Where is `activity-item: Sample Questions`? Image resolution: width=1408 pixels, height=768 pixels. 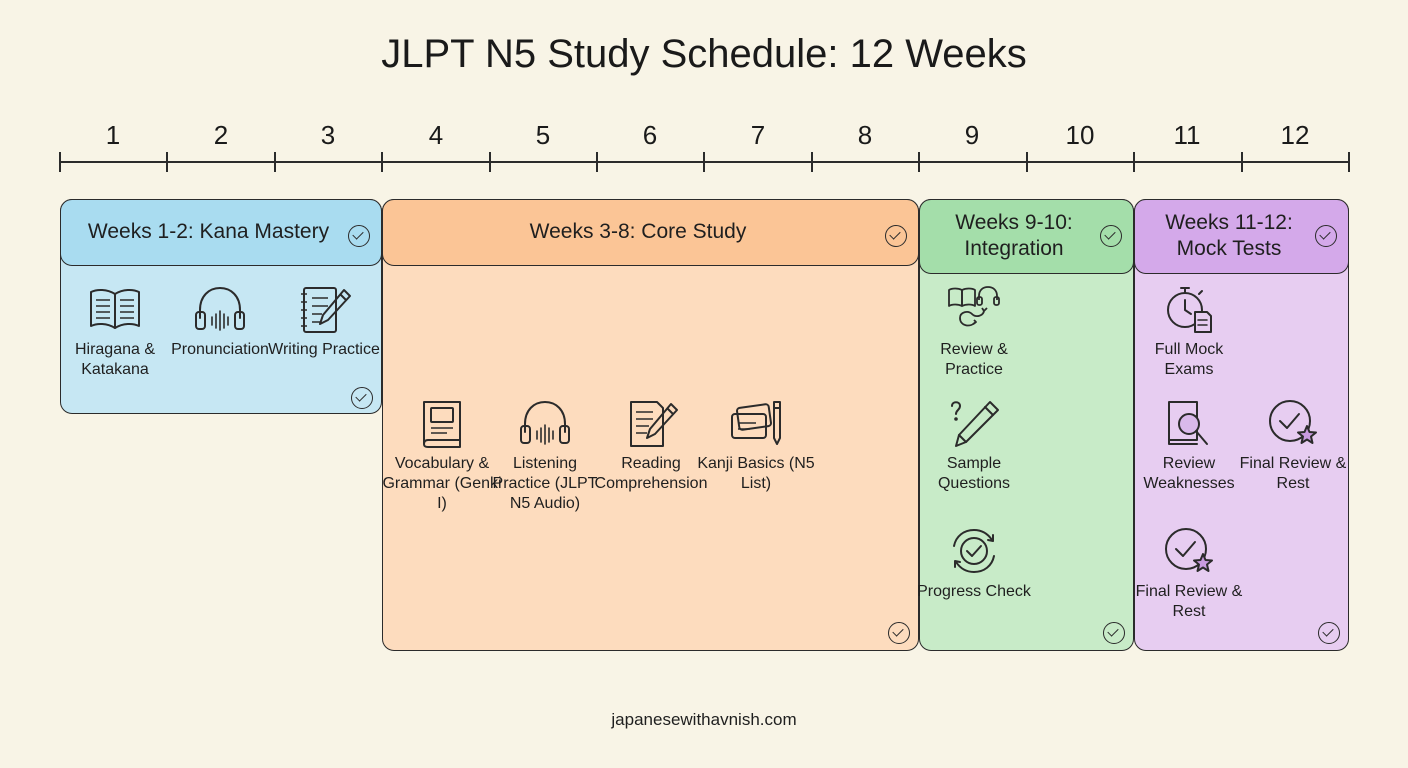 activity-item: Sample Questions is located at coordinates (974, 446).